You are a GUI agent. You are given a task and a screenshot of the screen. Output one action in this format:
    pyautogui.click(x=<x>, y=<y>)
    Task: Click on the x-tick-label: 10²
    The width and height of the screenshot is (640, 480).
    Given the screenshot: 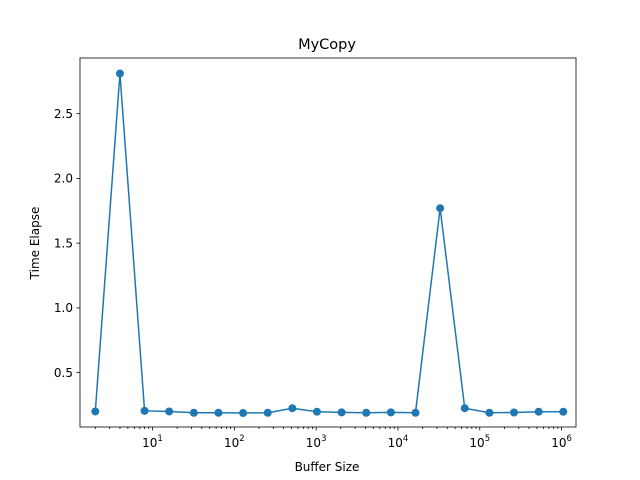 What is the action you would take?
    pyautogui.click(x=234, y=442)
    